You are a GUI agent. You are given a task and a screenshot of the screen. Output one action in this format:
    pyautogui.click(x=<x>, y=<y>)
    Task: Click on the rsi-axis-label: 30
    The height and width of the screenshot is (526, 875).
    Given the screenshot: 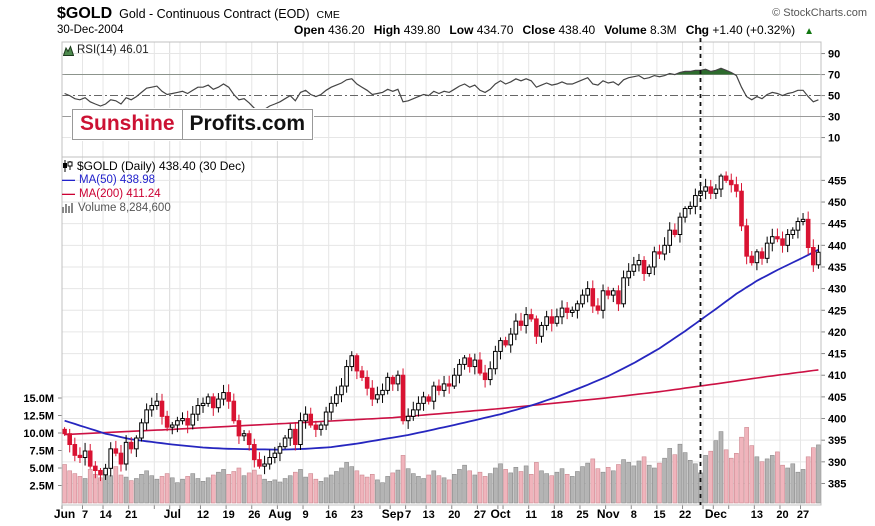 What is the action you would take?
    pyautogui.click(x=834, y=118)
    